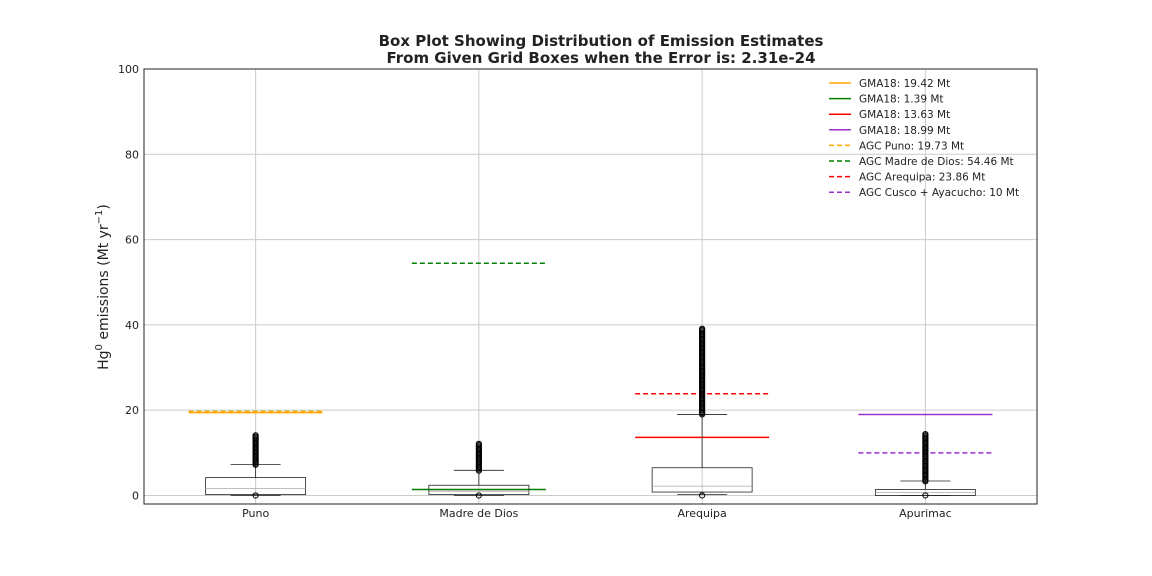 The height and width of the screenshot is (576, 1152). I want to click on legend-entry: GMA18: 19.42 Mt, so click(889, 84).